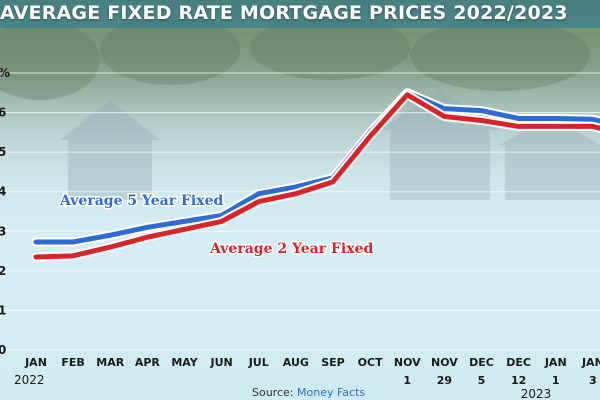  I want to click on x-tick-label: OCT, so click(370, 362).